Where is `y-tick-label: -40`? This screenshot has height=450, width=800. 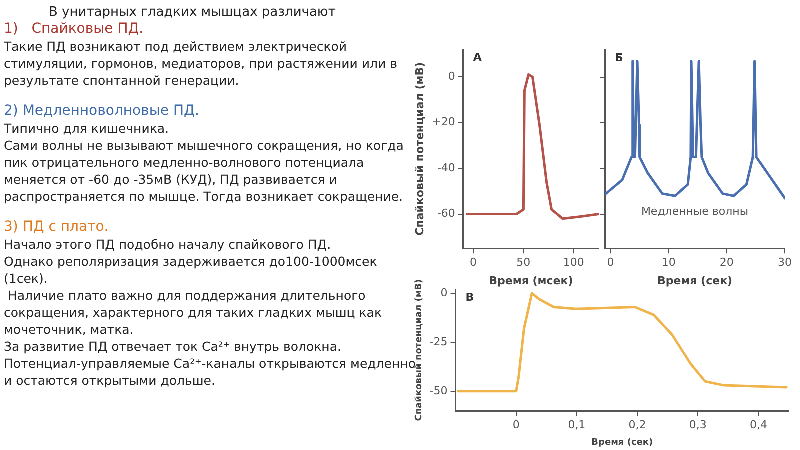
y-tick-label: -40 is located at coordinates (446, 167).